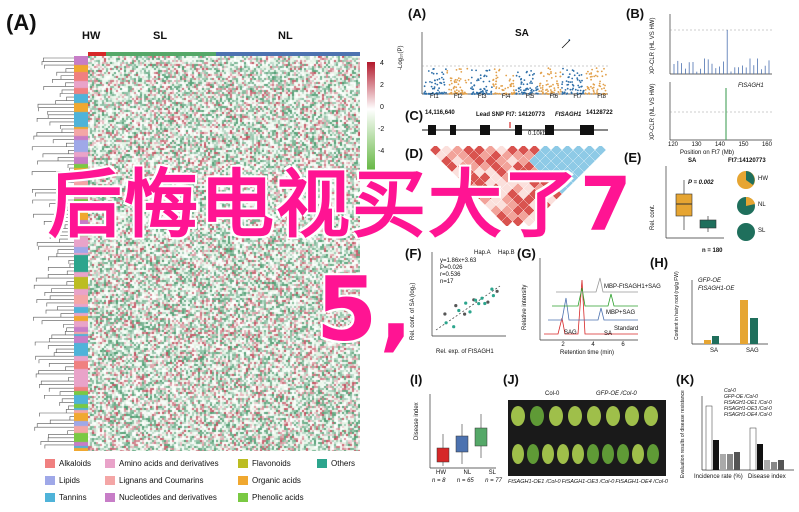 The image size is (799, 512). What do you see at coordinates (685, 379) in the screenshot?
I see `panel-k-label: (K)` at bounding box center [685, 379].